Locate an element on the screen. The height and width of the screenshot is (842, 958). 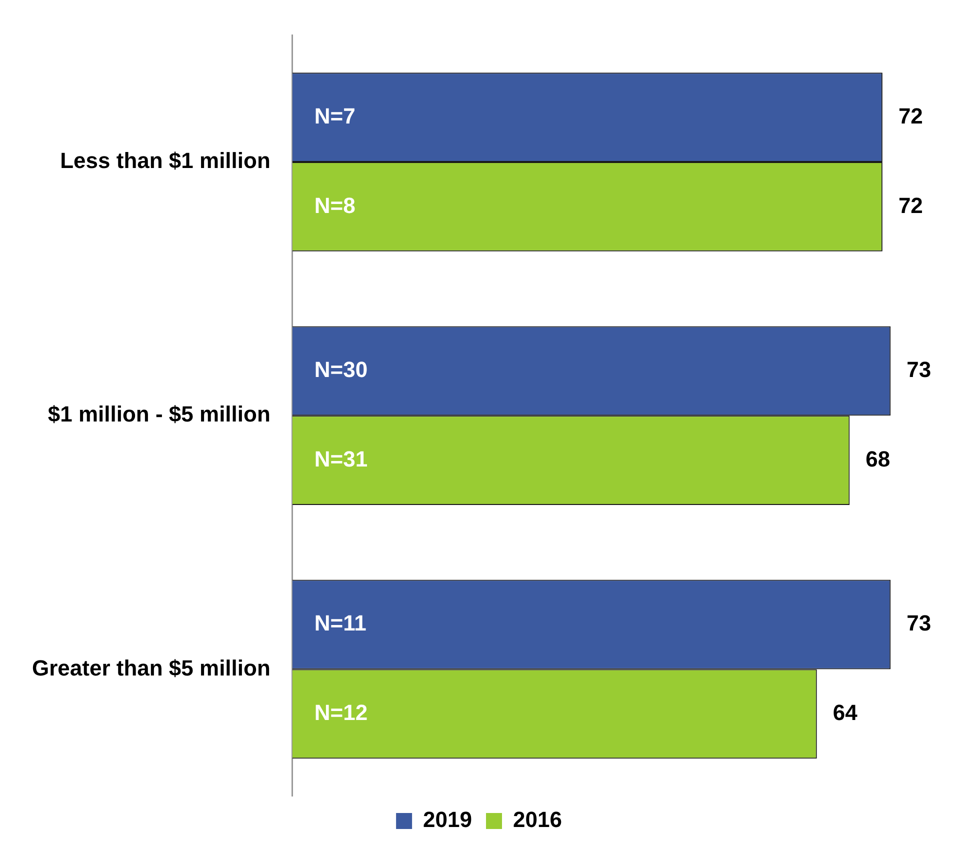
data-label: 68 is located at coordinates (878, 459).